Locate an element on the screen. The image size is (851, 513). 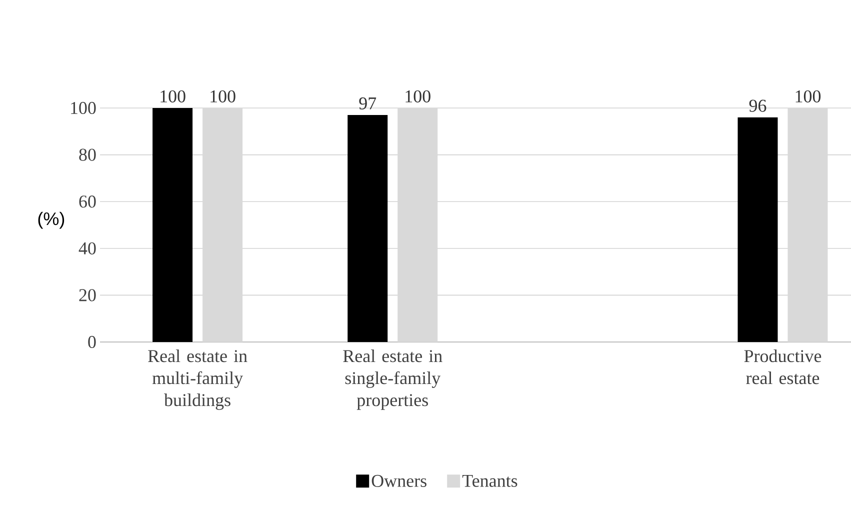
x-tick-label: Productive real estate is located at coordinates (783, 367).